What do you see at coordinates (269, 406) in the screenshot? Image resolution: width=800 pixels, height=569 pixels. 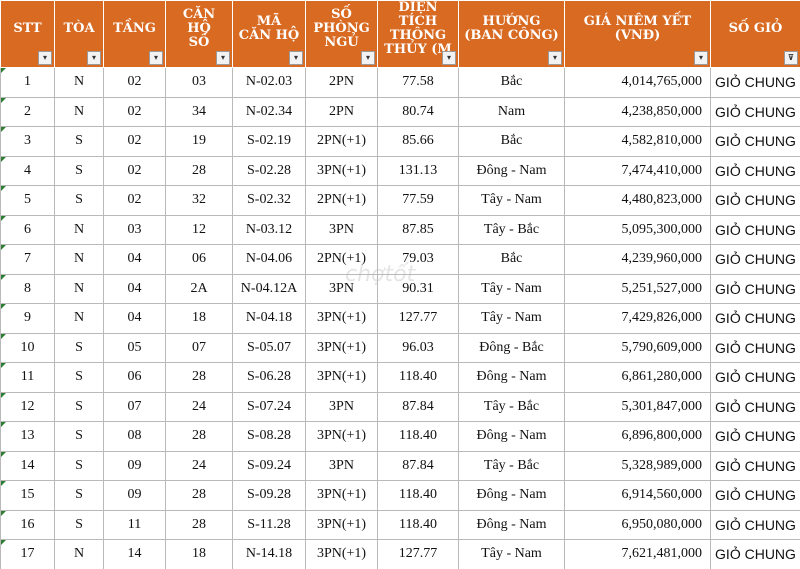 I see `cell-ma-can-ho: S-07.24` at bounding box center [269, 406].